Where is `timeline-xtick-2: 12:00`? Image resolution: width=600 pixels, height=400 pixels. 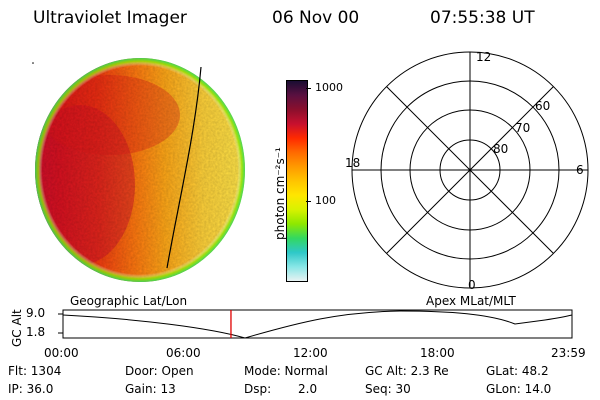 timeline-xtick-2: 12:00 is located at coordinates (310, 353).